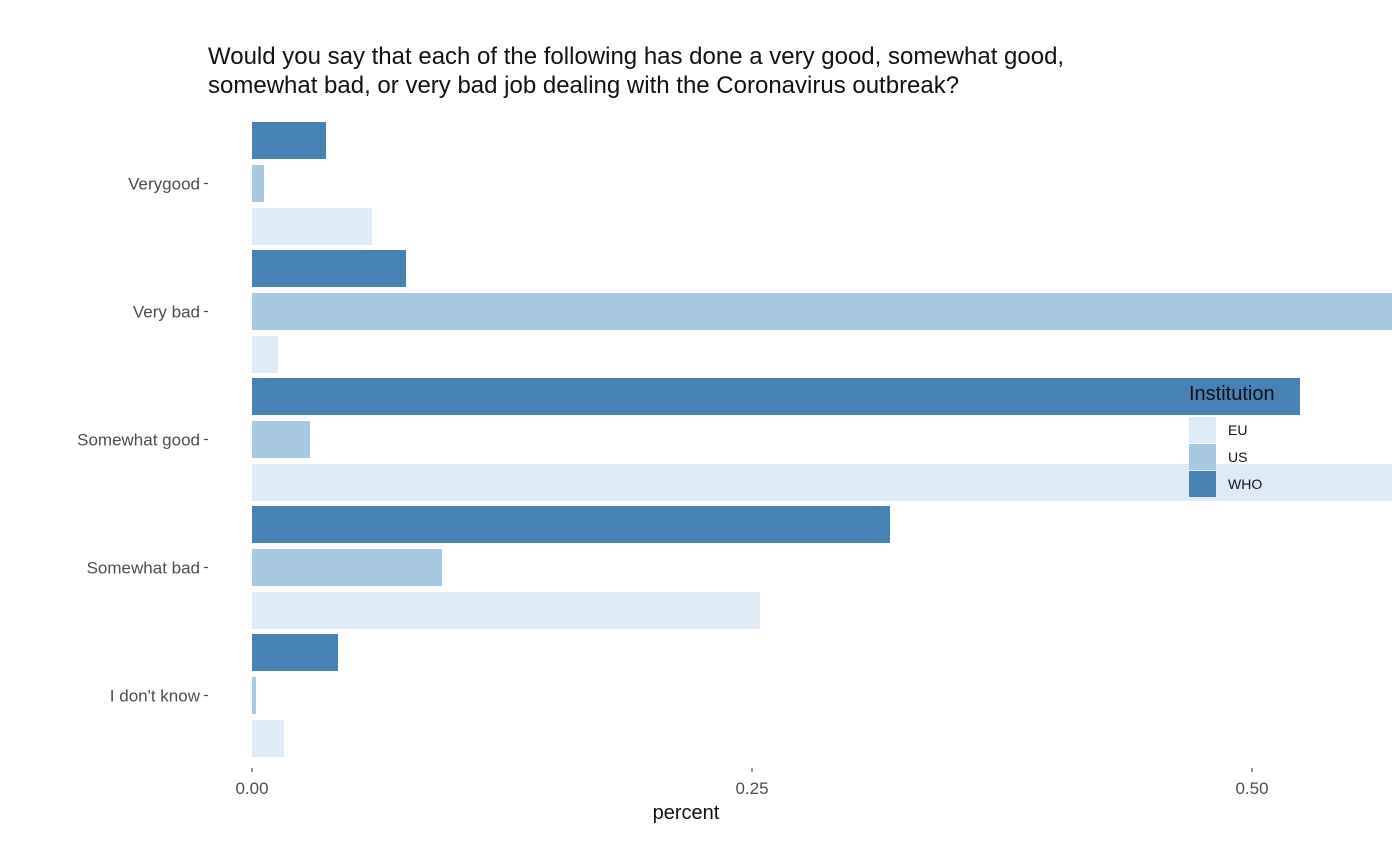  What do you see at coordinates (776, 396) in the screenshot?
I see `bar-somewhat-good-who` at bounding box center [776, 396].